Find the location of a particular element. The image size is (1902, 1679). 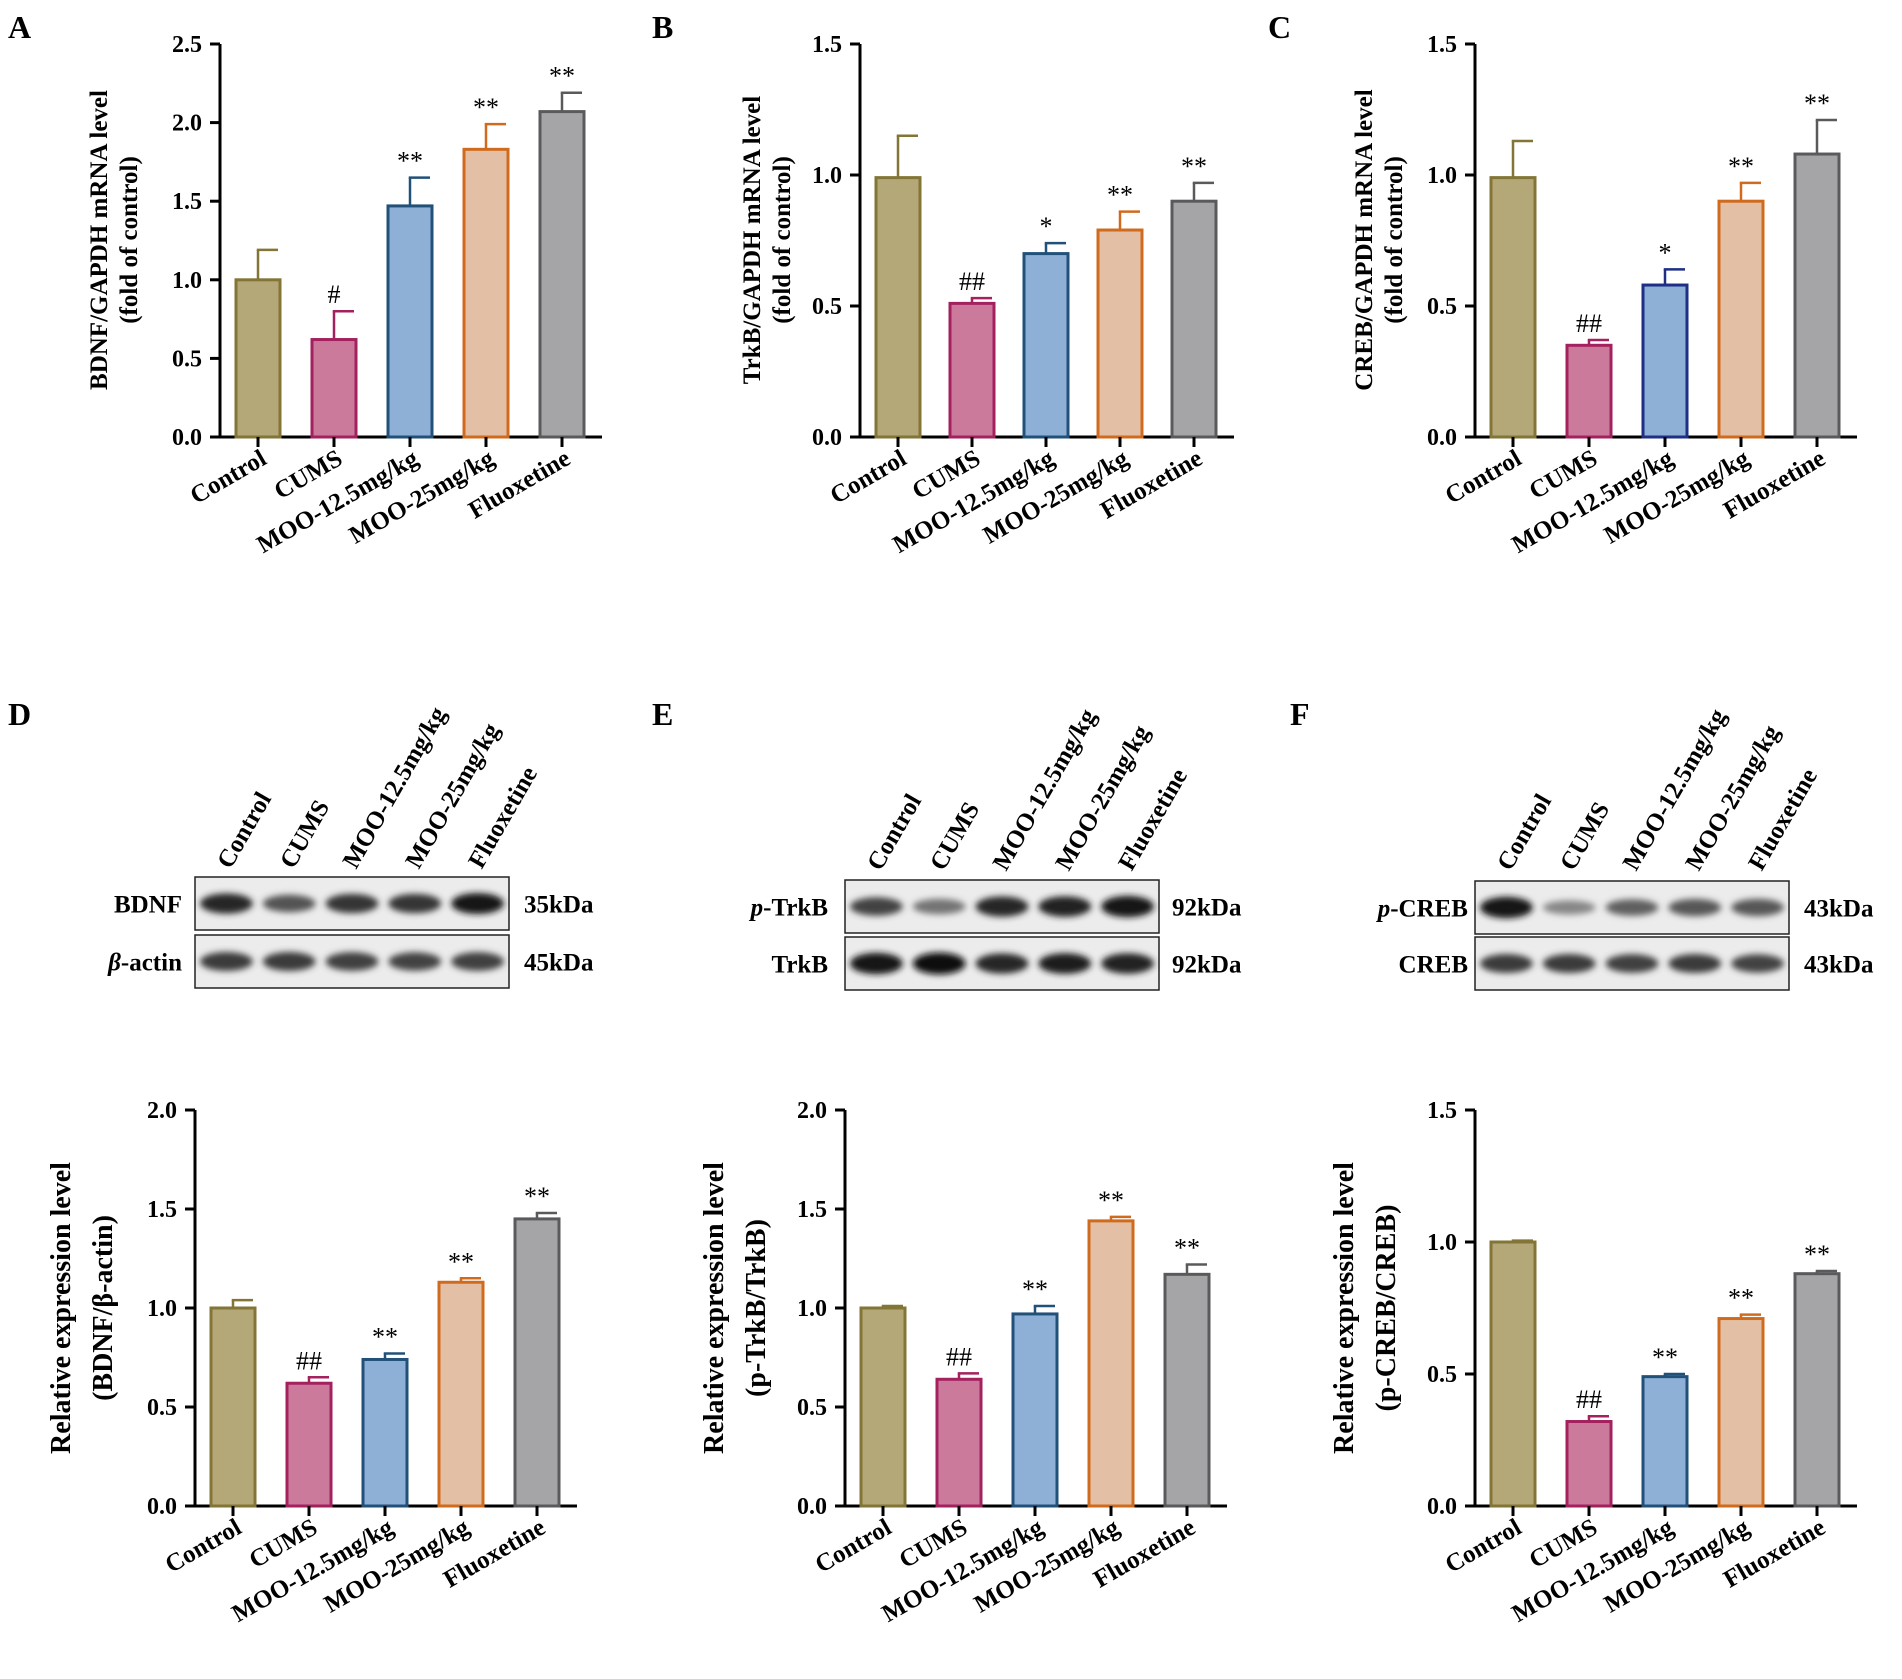

y-axis-title: TrkB/GAPDH mRNA level is located at coordinates (752, 240).